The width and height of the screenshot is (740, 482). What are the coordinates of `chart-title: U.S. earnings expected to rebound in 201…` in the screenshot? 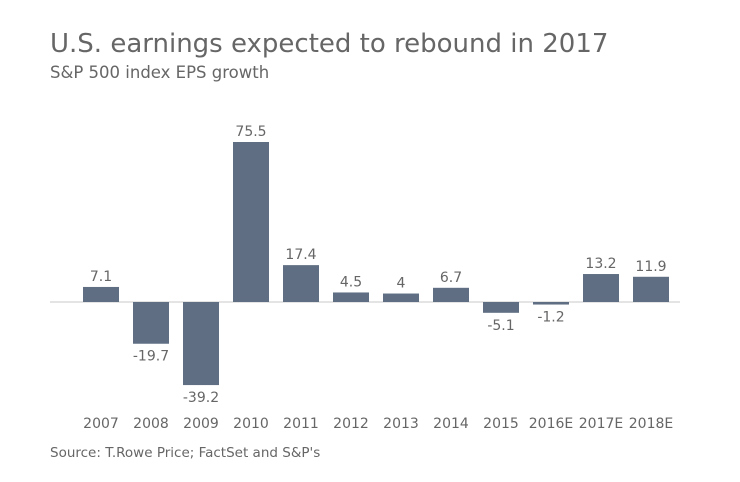 It's located at (329, 44).